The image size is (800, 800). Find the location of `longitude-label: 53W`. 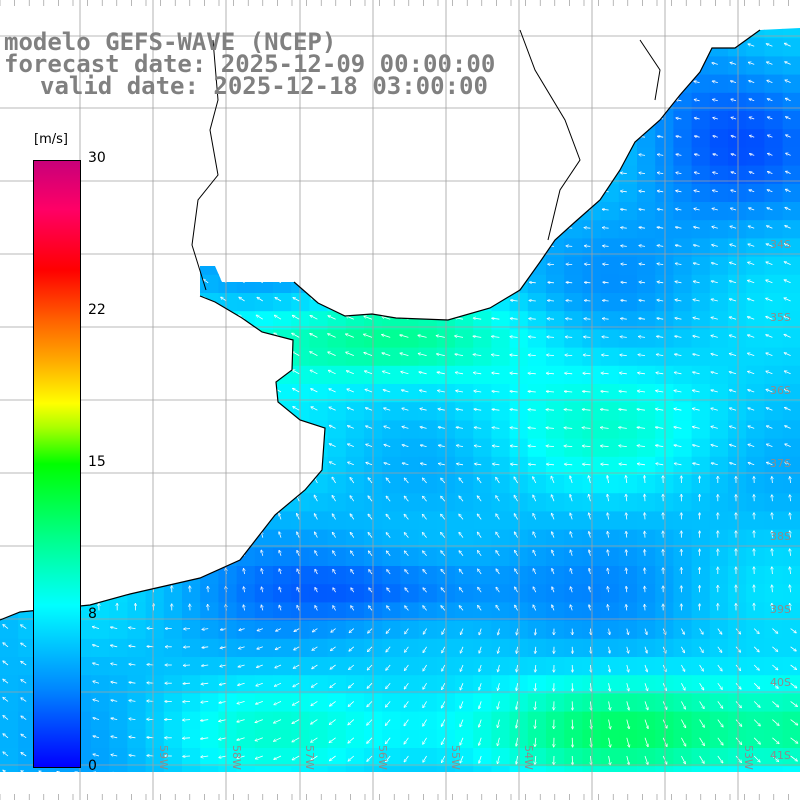

longitude-label: 53W is located at coordinates (748, 757).